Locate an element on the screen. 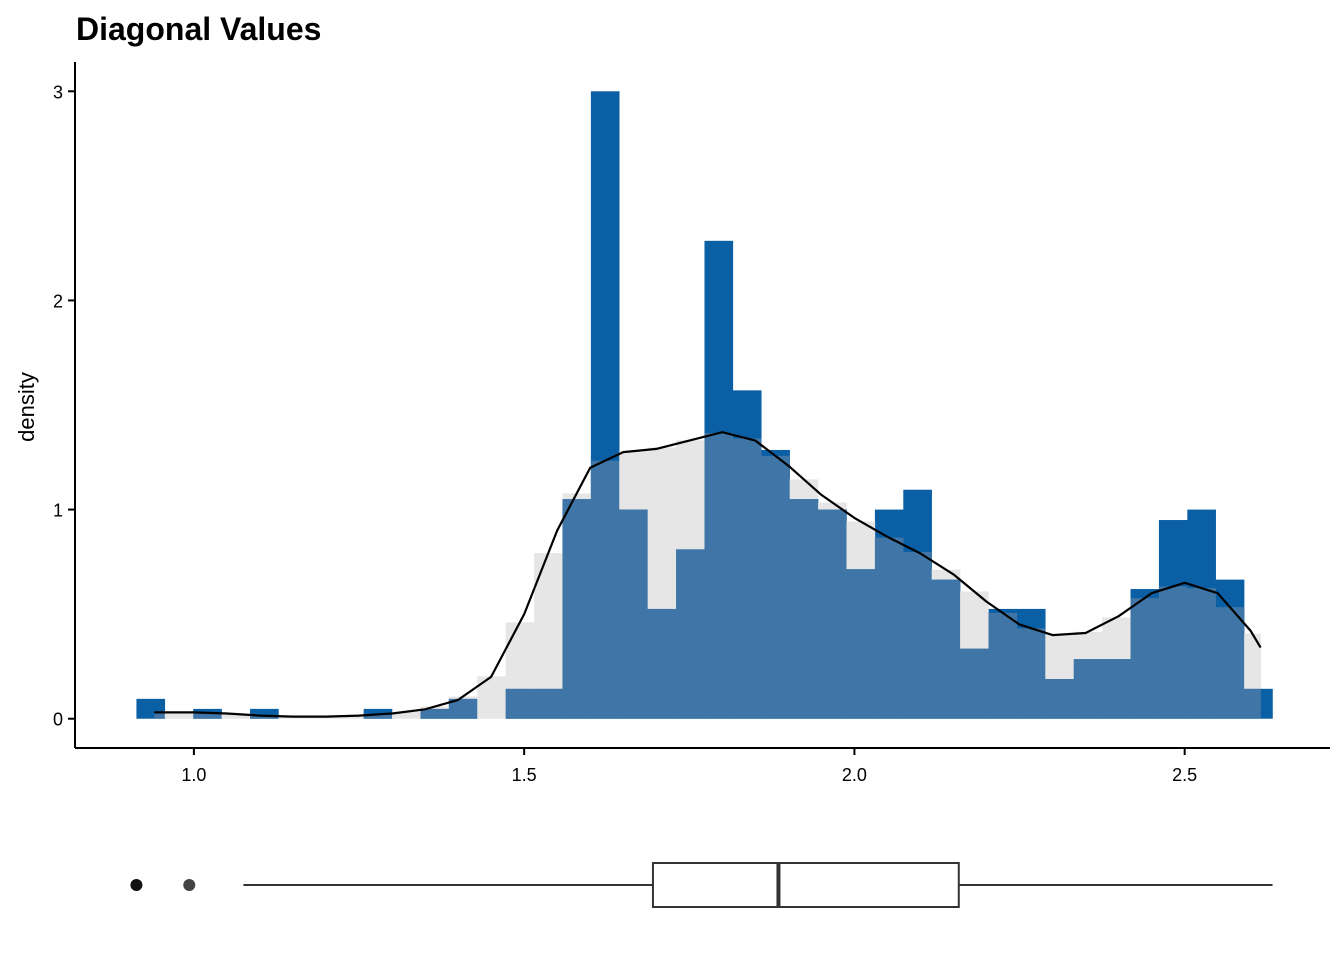 This screenshot has width=1344, height=960. boxplot-box is located at coordinates (805, 885).